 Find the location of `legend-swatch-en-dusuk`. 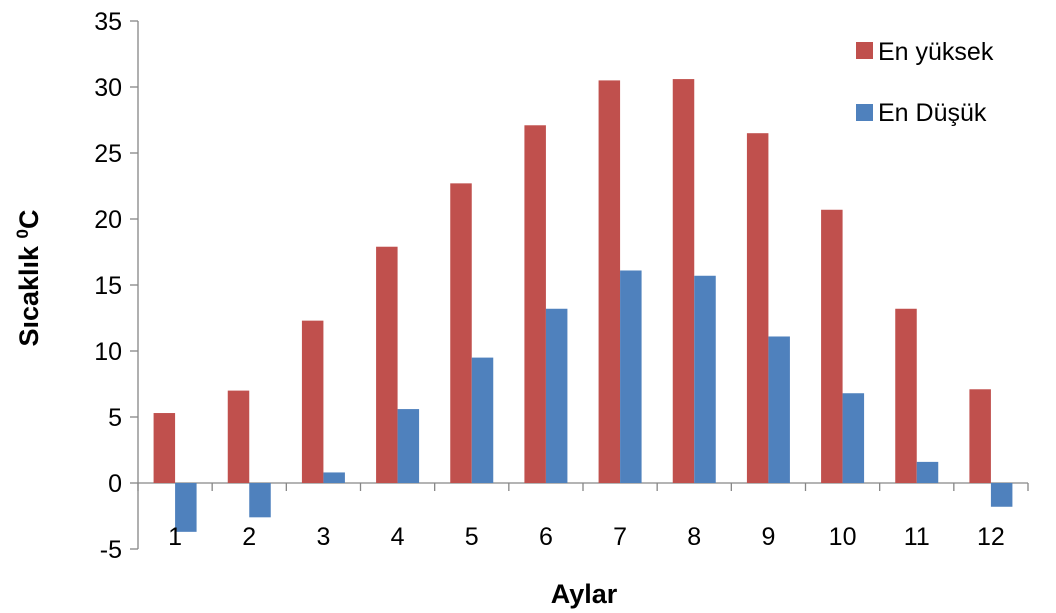

legend-swatch-en-dusuk is located at coordinates (864, 112).